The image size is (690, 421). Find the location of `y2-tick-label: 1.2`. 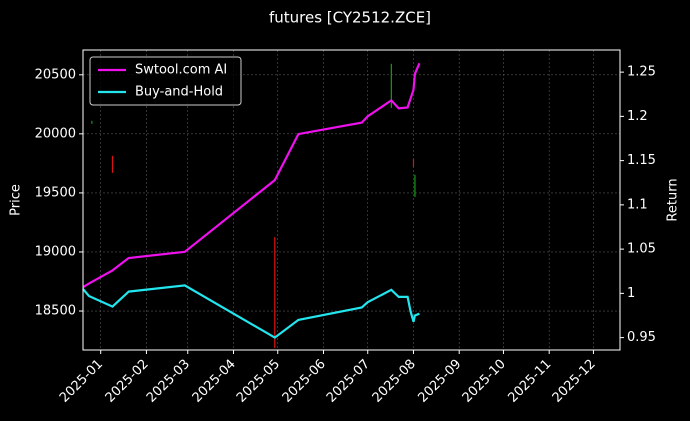

y2-tick-label: 1.2 is located at coordinates (637, 116).